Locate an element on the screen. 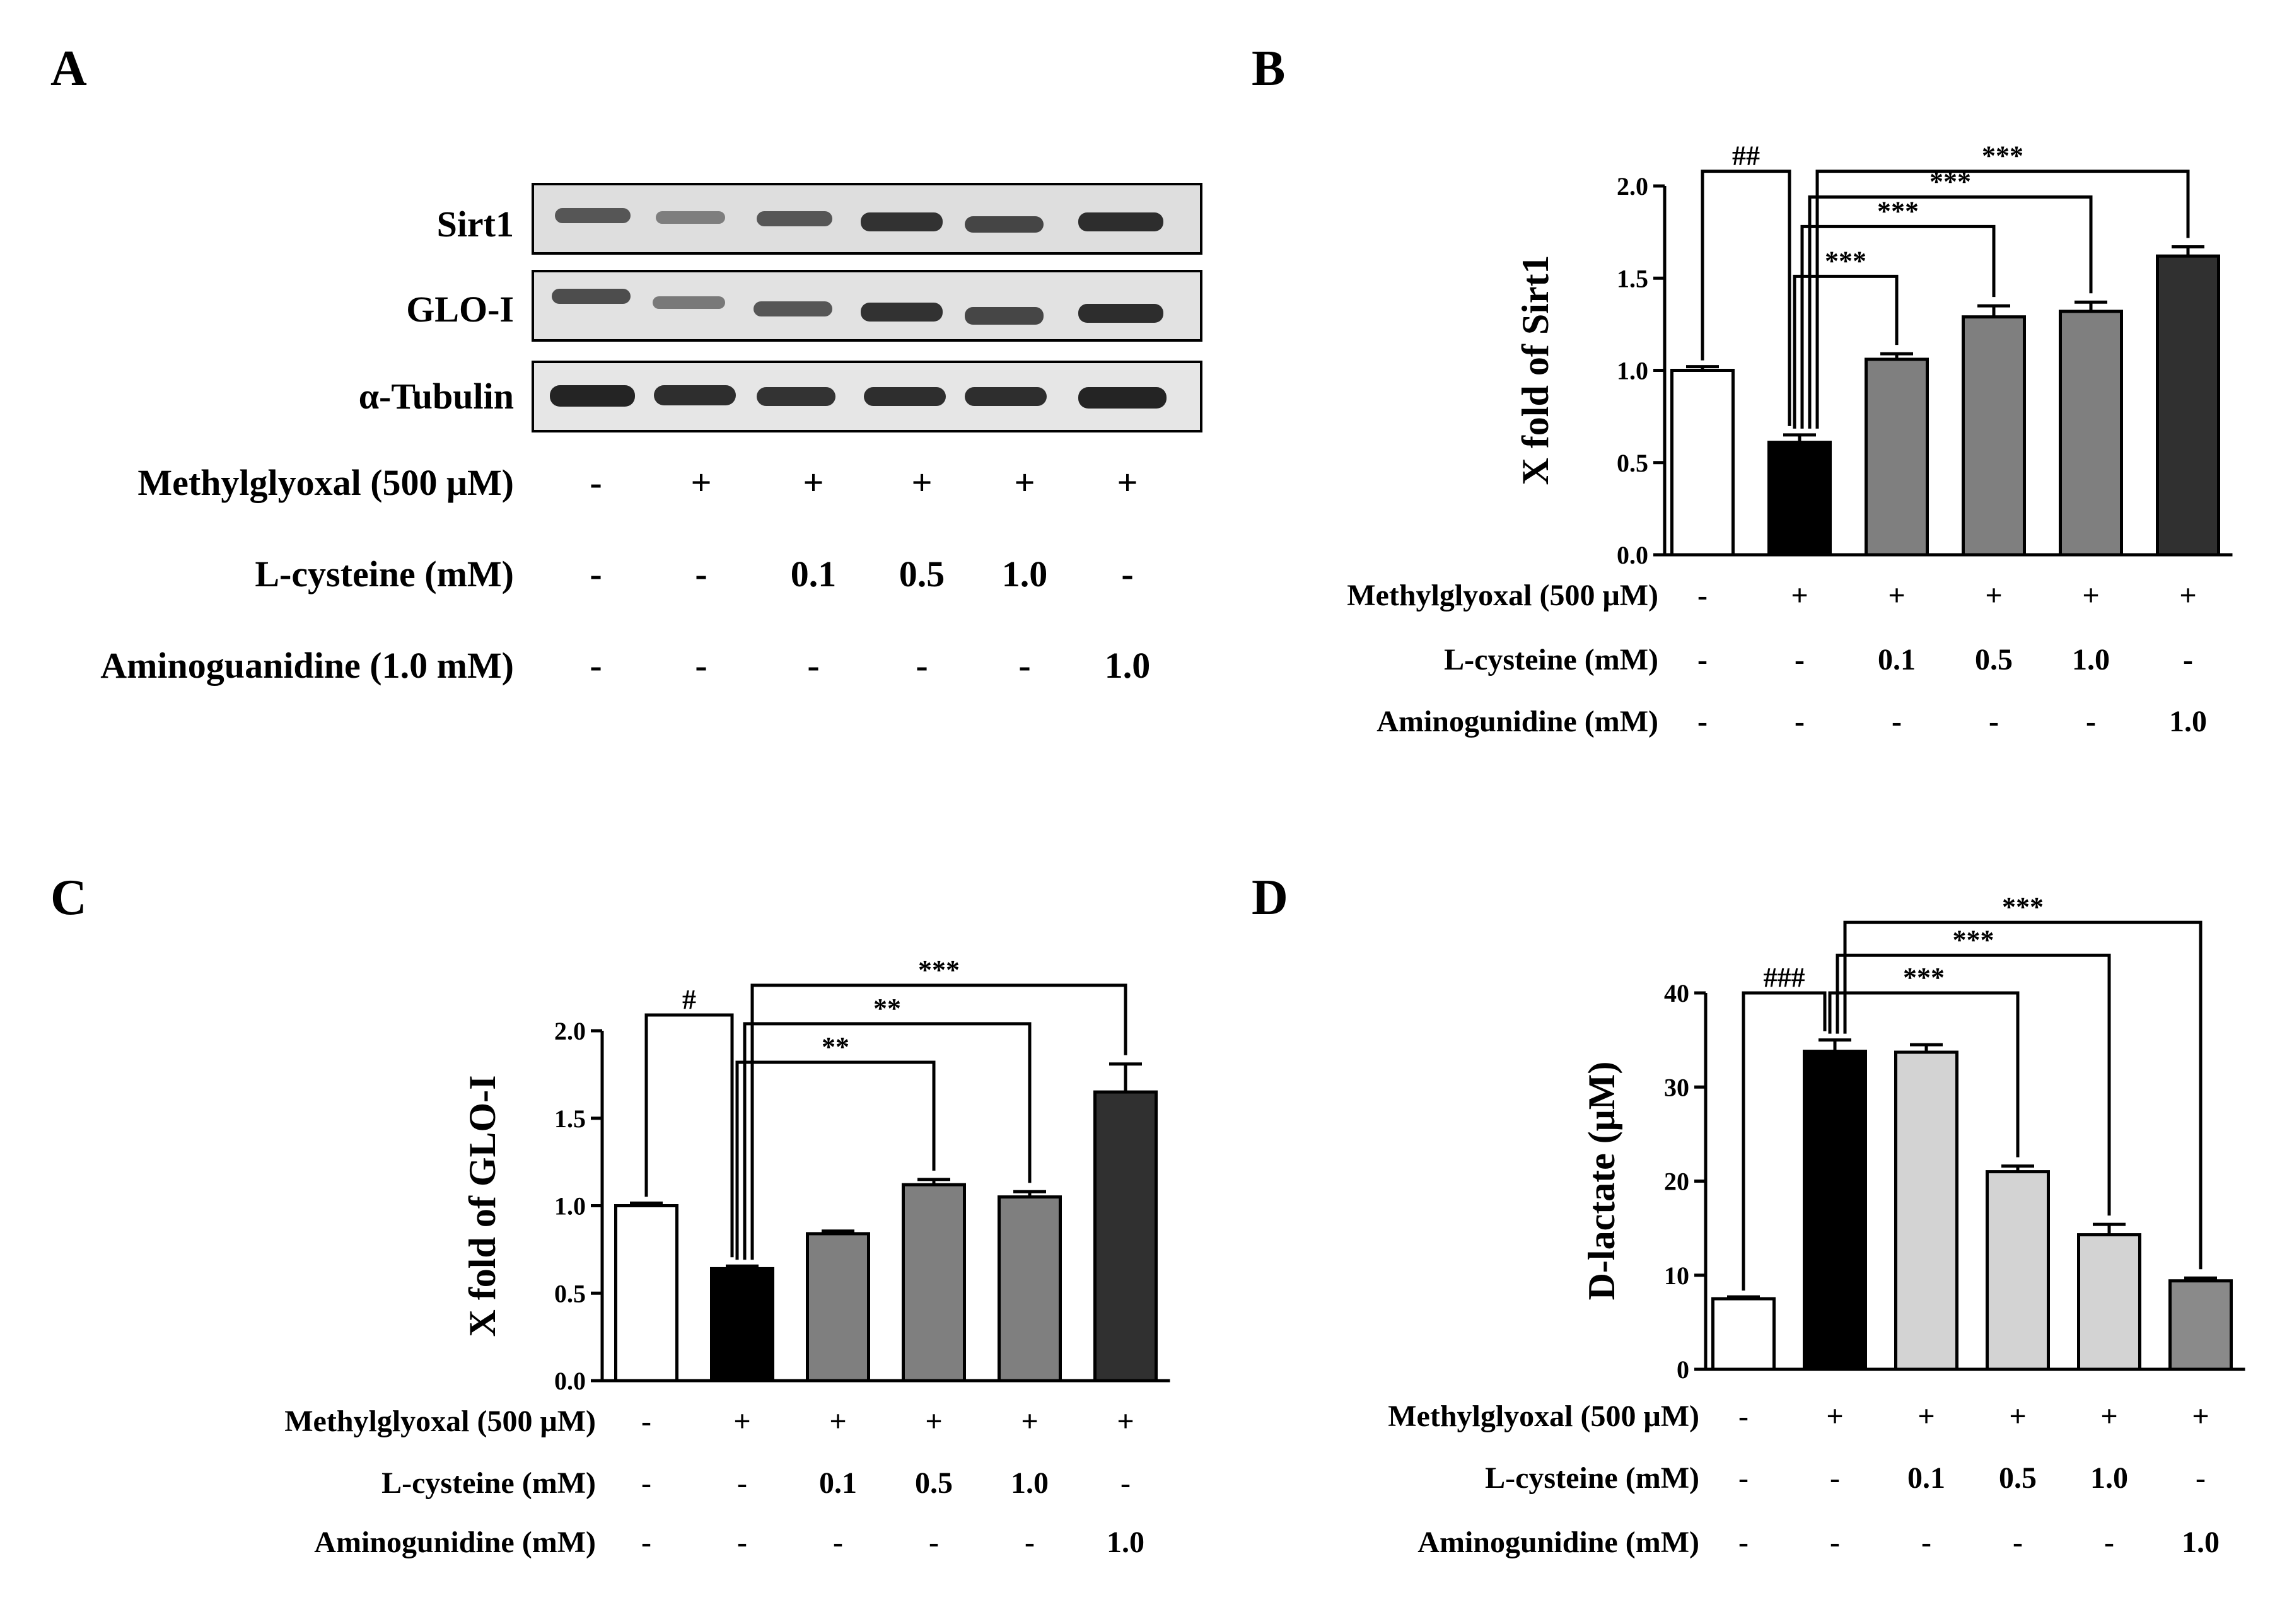  blot-condition-values: - + + + + + - - 0.1 0.5 1.0 - - - - - - 1.0 is located at coordinates (870, 574).